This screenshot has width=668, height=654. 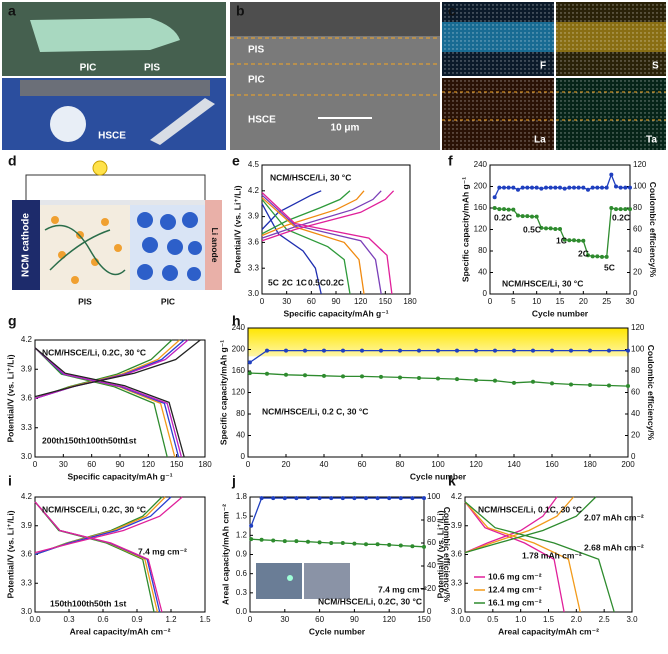 What do you see at coordinates (635, 293) in the screenshot?
I see `y2-tick-label: 0` at bounding box center [635, 293].